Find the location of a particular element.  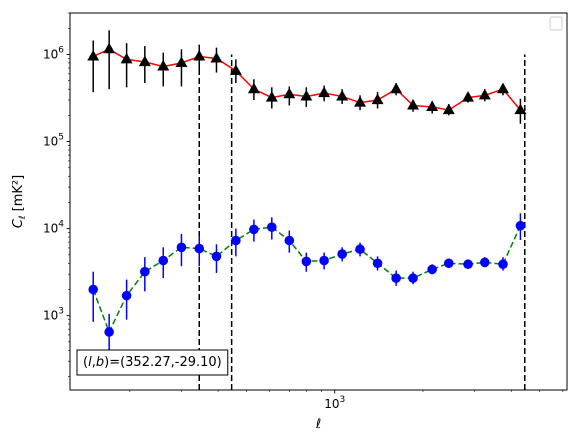

legend-frame is located at coordinates (556, 23).